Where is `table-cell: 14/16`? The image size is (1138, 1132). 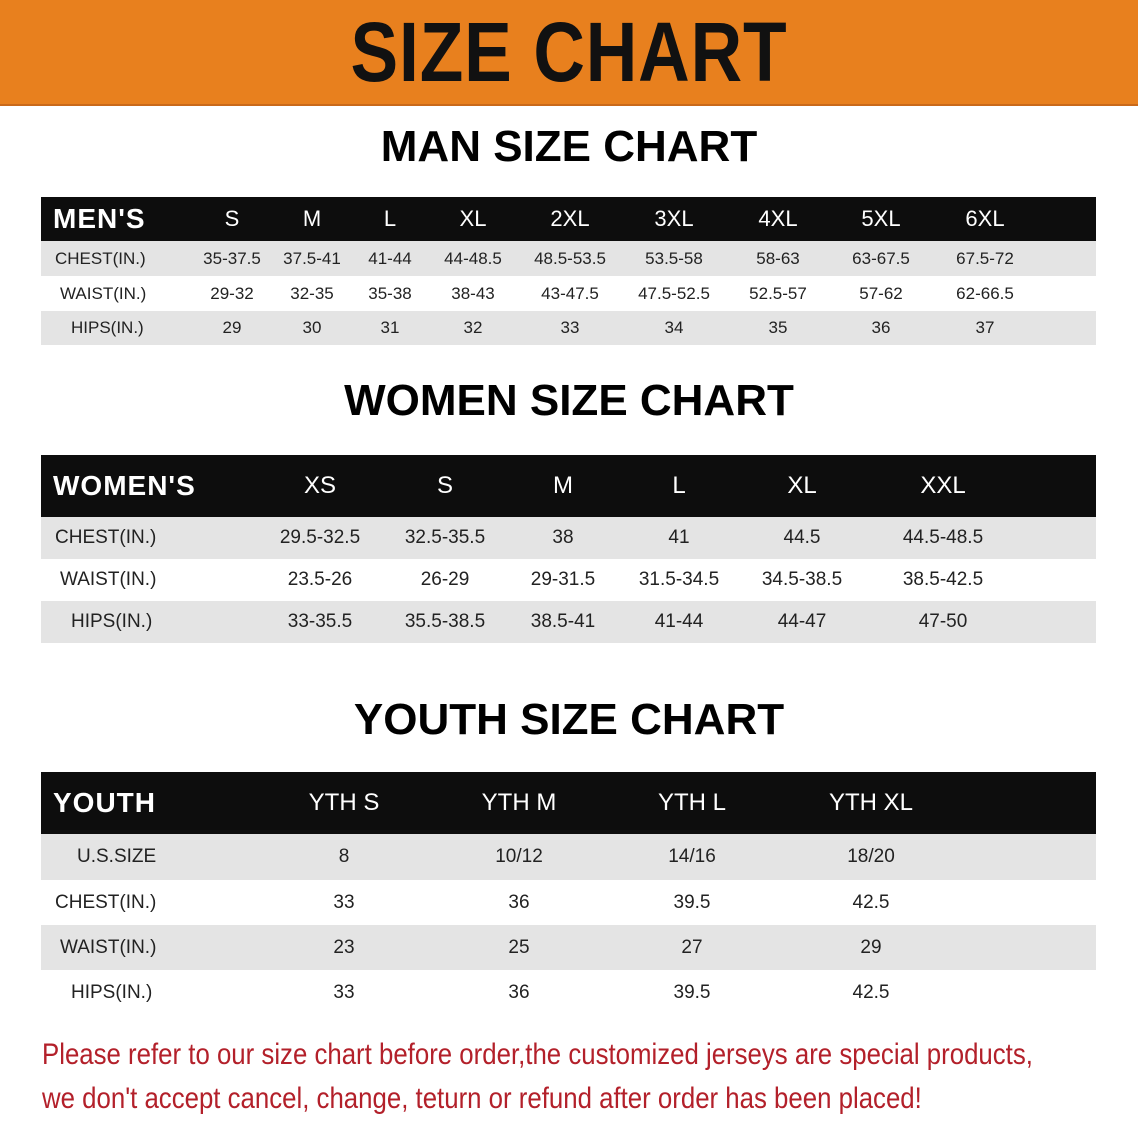 table-cell: 14/16 is located at coordinates (692, 856).